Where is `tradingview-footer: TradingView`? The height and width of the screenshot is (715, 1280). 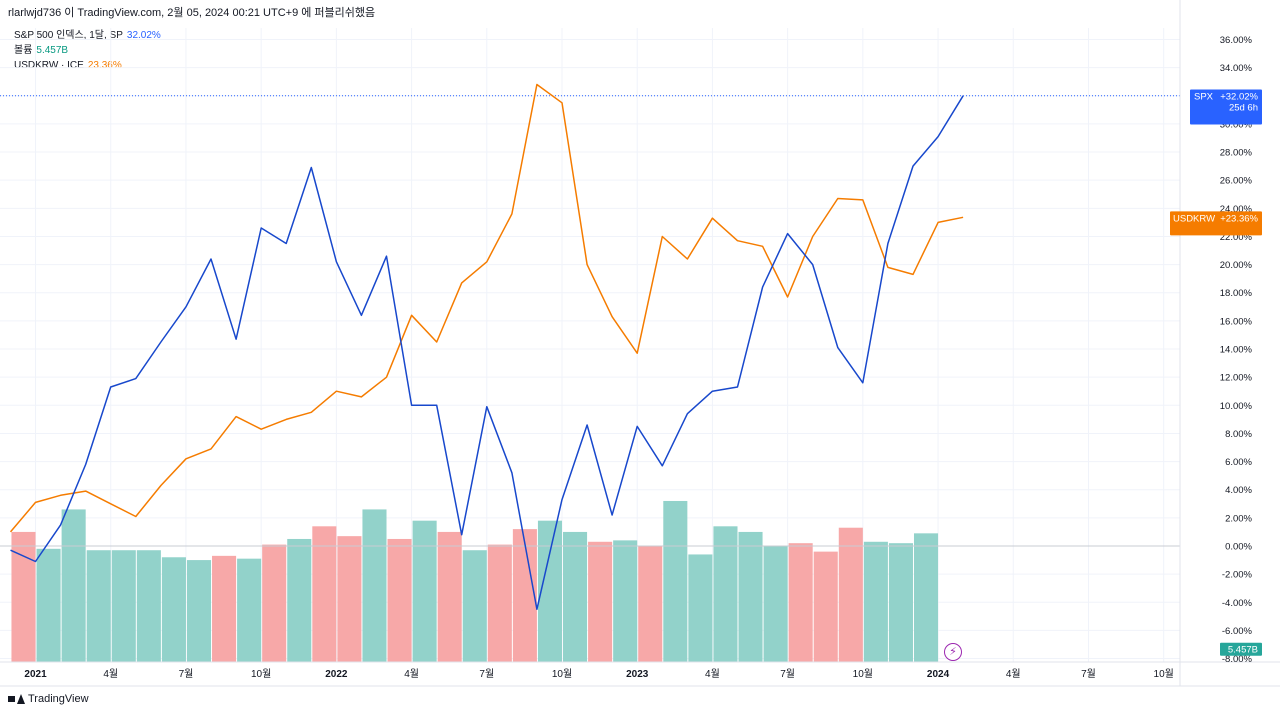
tradingview-footer: TradingView is located at coordinates (48, 699).